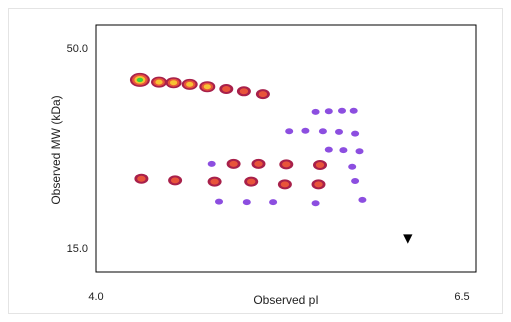 The image size is (511, 322). Describe the element at coordinates (461, 297) in the screenshot. I see `x-tick-label-right: 6.5` at that location.